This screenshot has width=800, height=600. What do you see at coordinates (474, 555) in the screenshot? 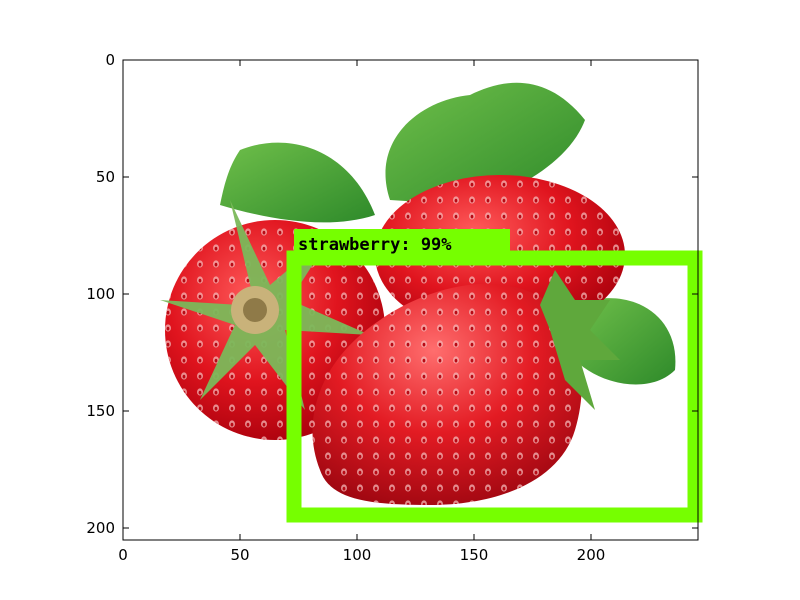
I see `x-tick-label: 150` at bounding box center [474, 555].